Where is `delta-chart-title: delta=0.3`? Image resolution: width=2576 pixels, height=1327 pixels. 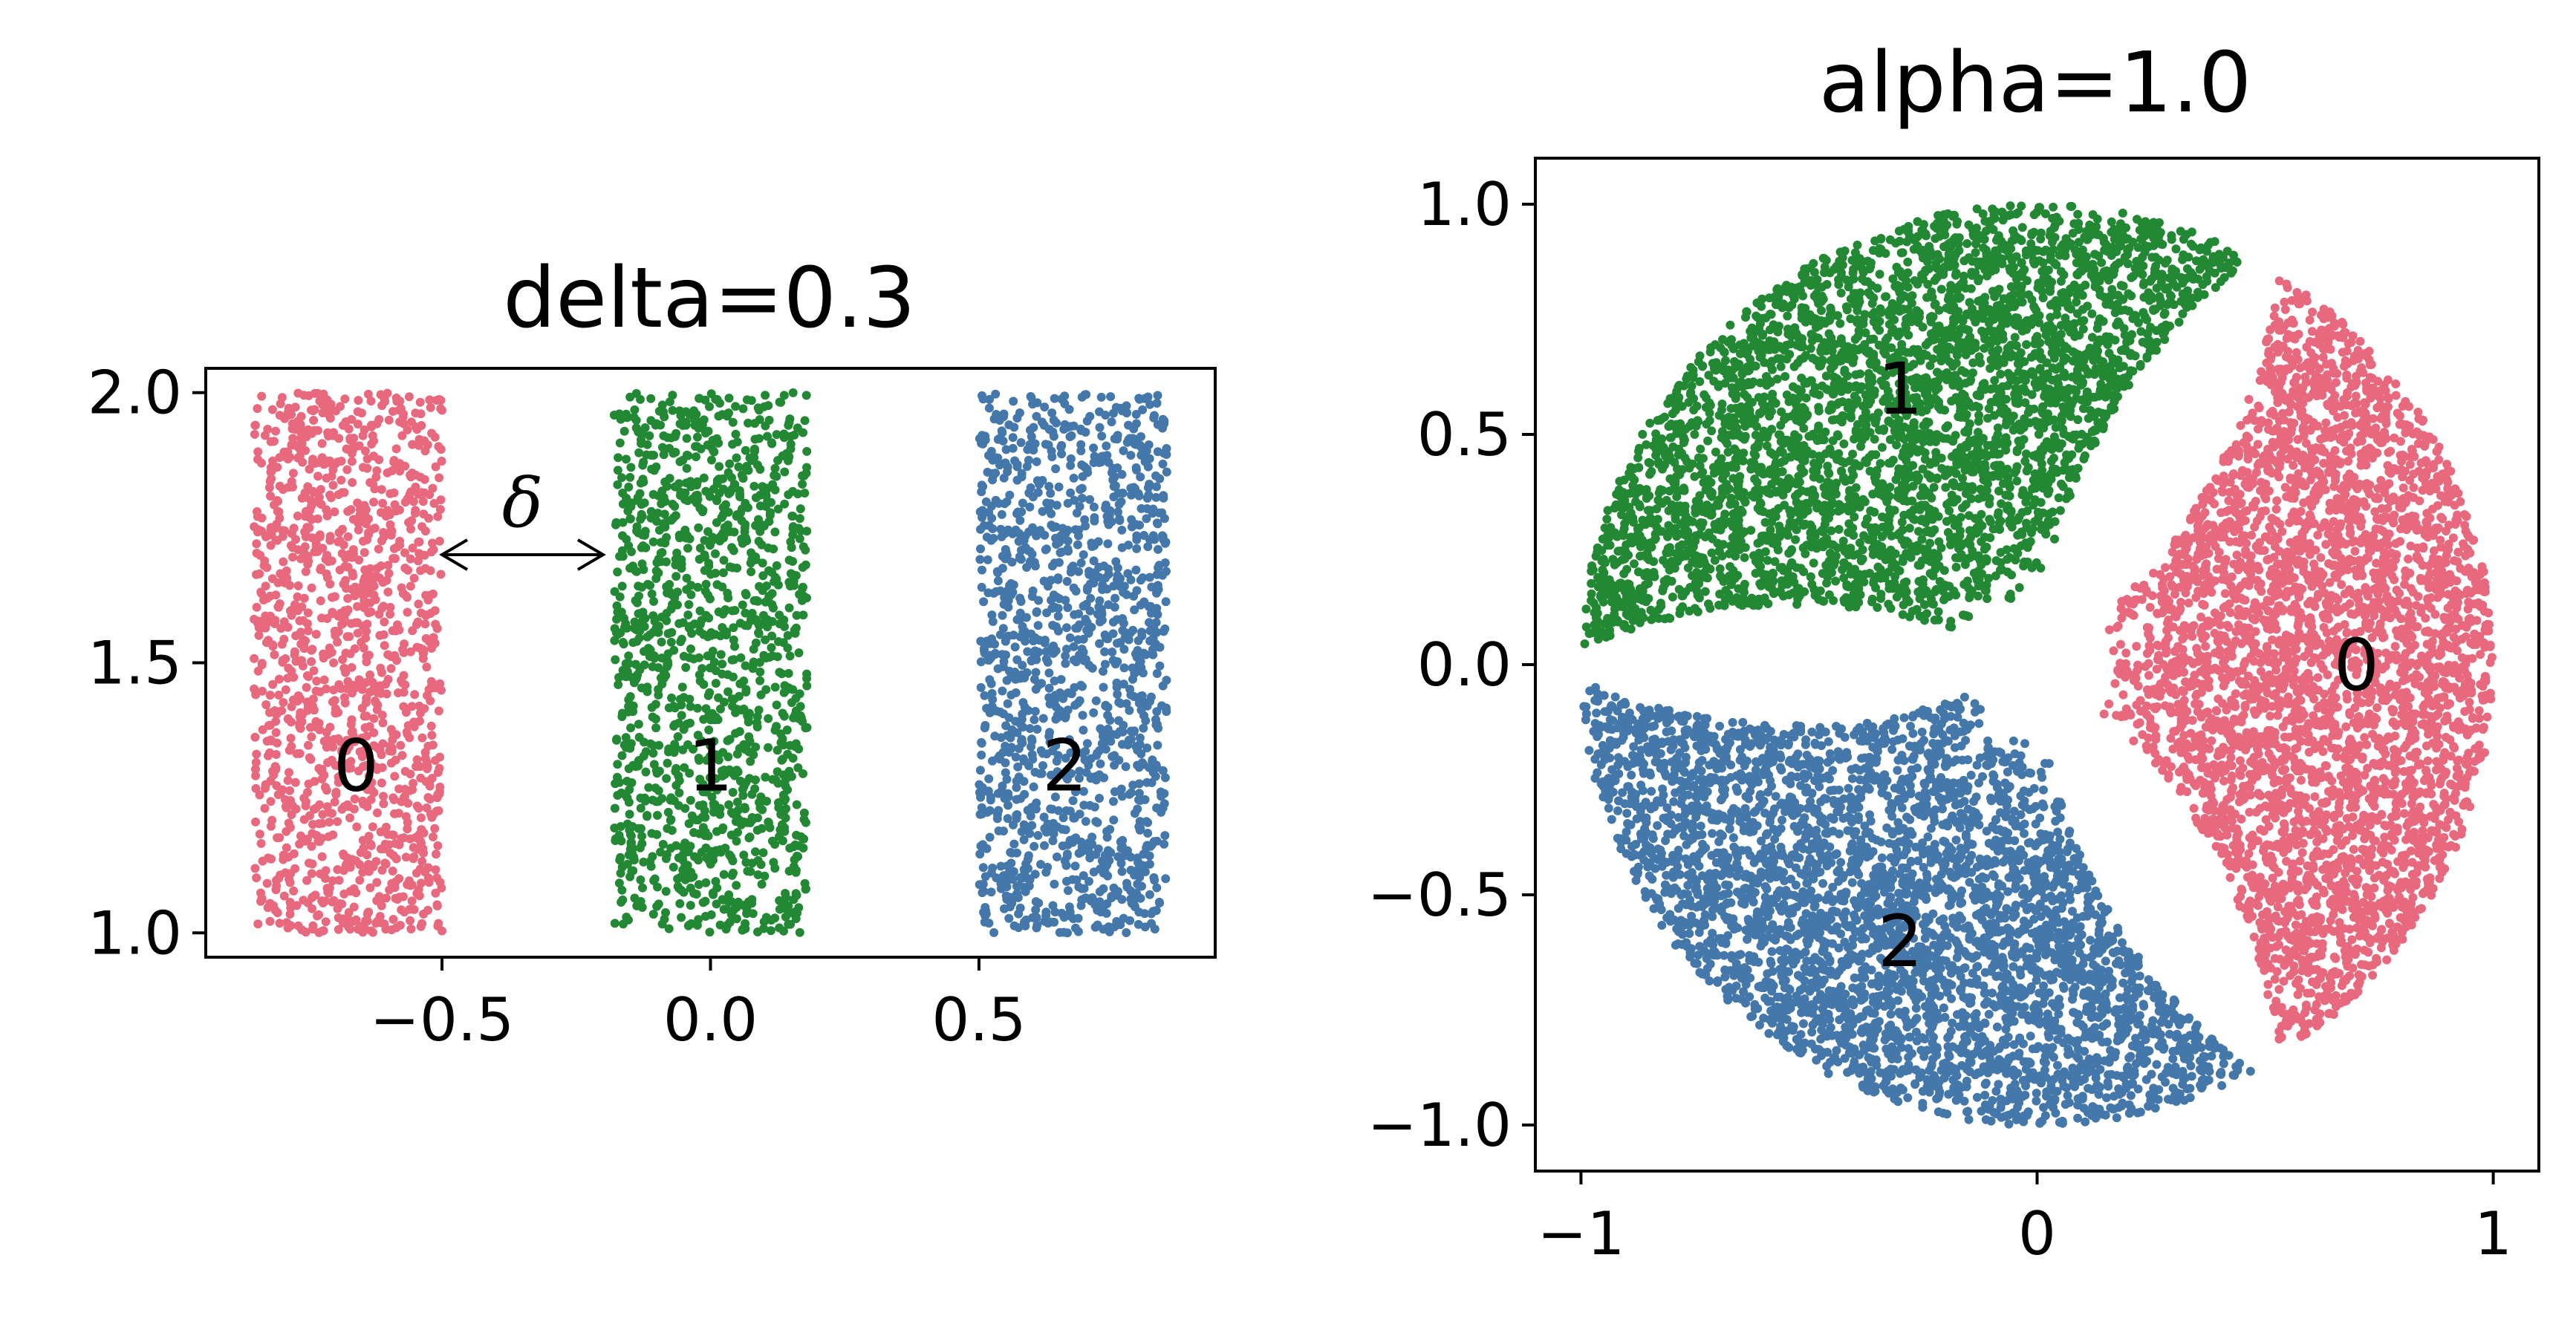 delta-chart-title: delta=0.3 is located at coordinates (709, 298).